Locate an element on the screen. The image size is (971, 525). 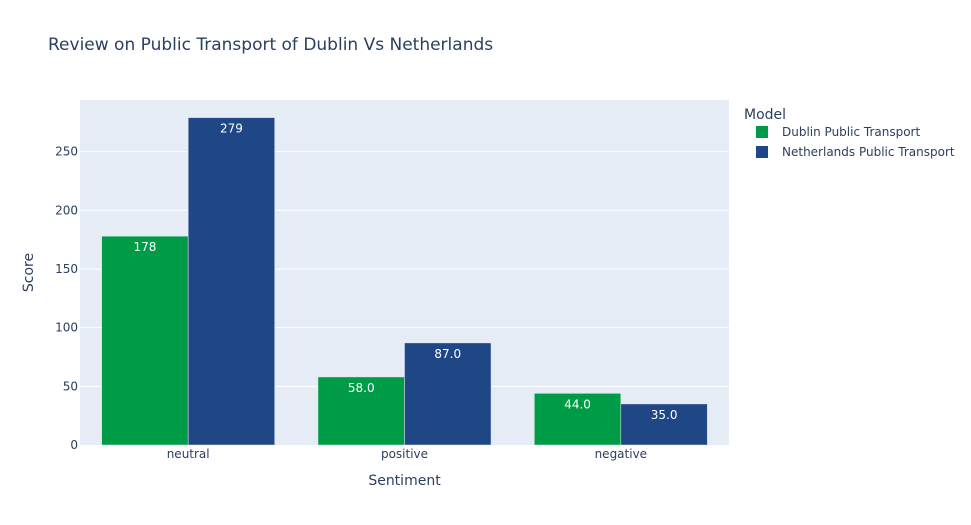
y-tick-label: 150 is located at coordinates (66, 269).